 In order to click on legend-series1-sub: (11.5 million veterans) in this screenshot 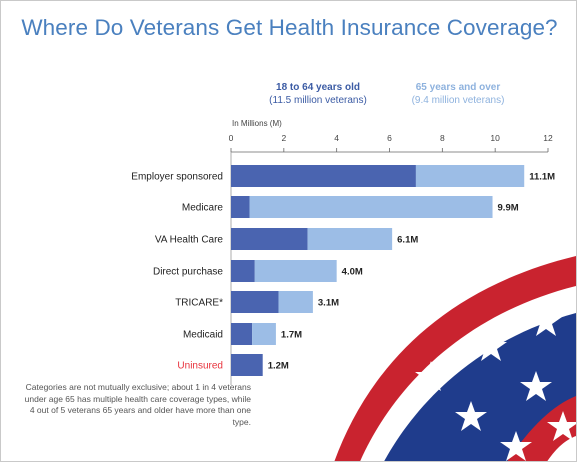, I will do `click(318, 100)`.